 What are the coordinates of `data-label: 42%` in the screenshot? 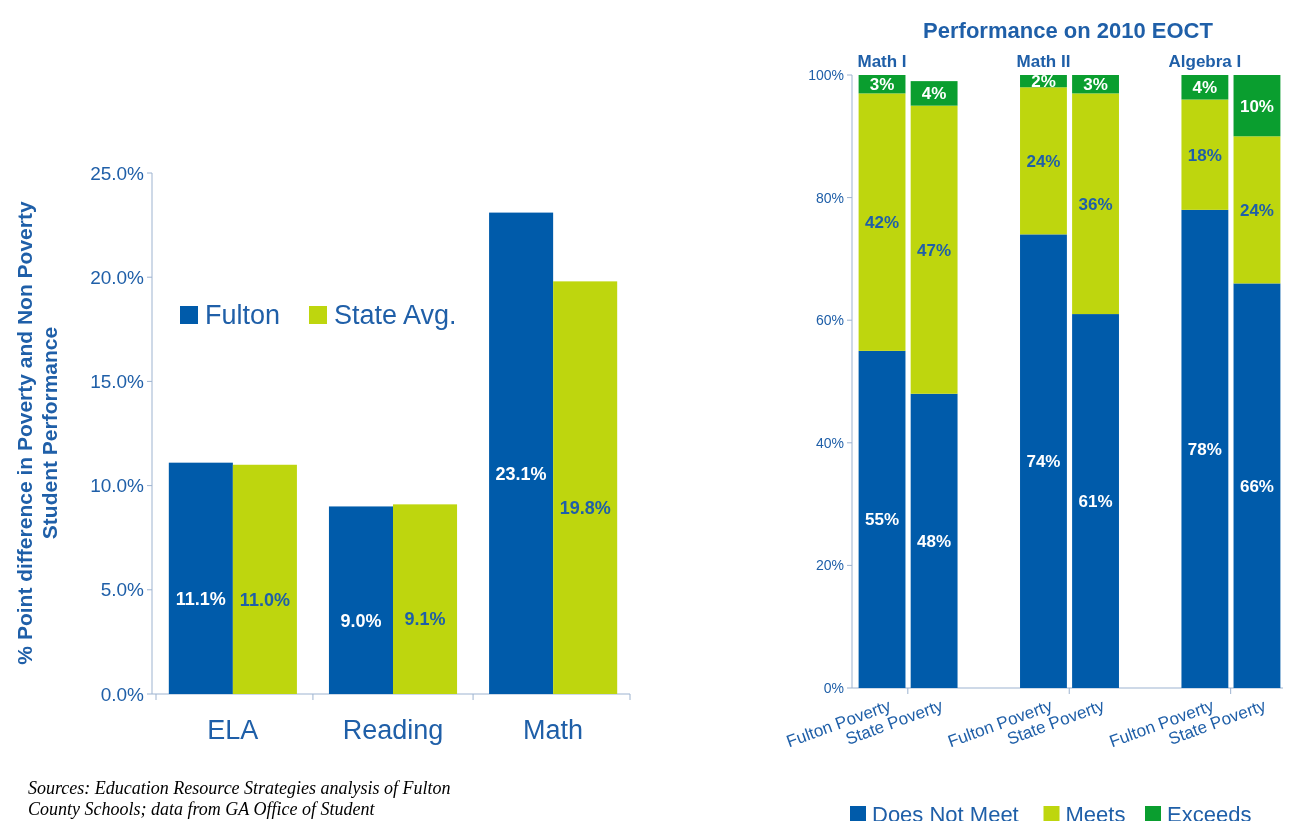 It's located at (882, 223).